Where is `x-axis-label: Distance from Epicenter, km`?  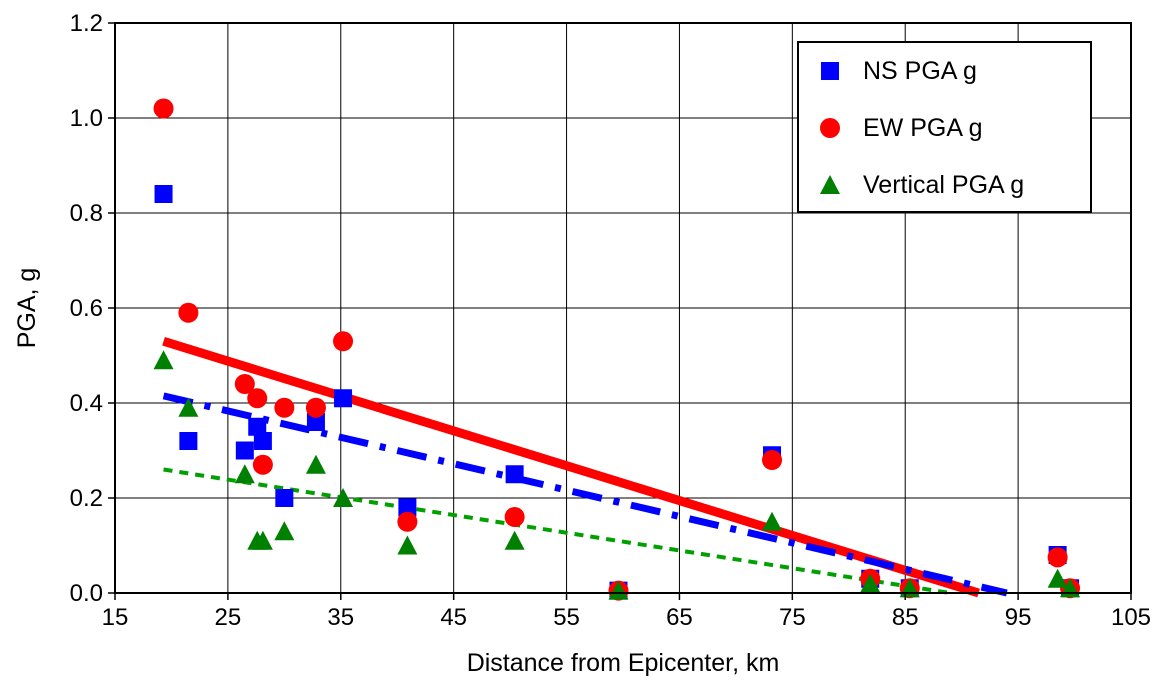
x-axis-label: Distance from Epicenter, km is located at coordinates (623, 663).